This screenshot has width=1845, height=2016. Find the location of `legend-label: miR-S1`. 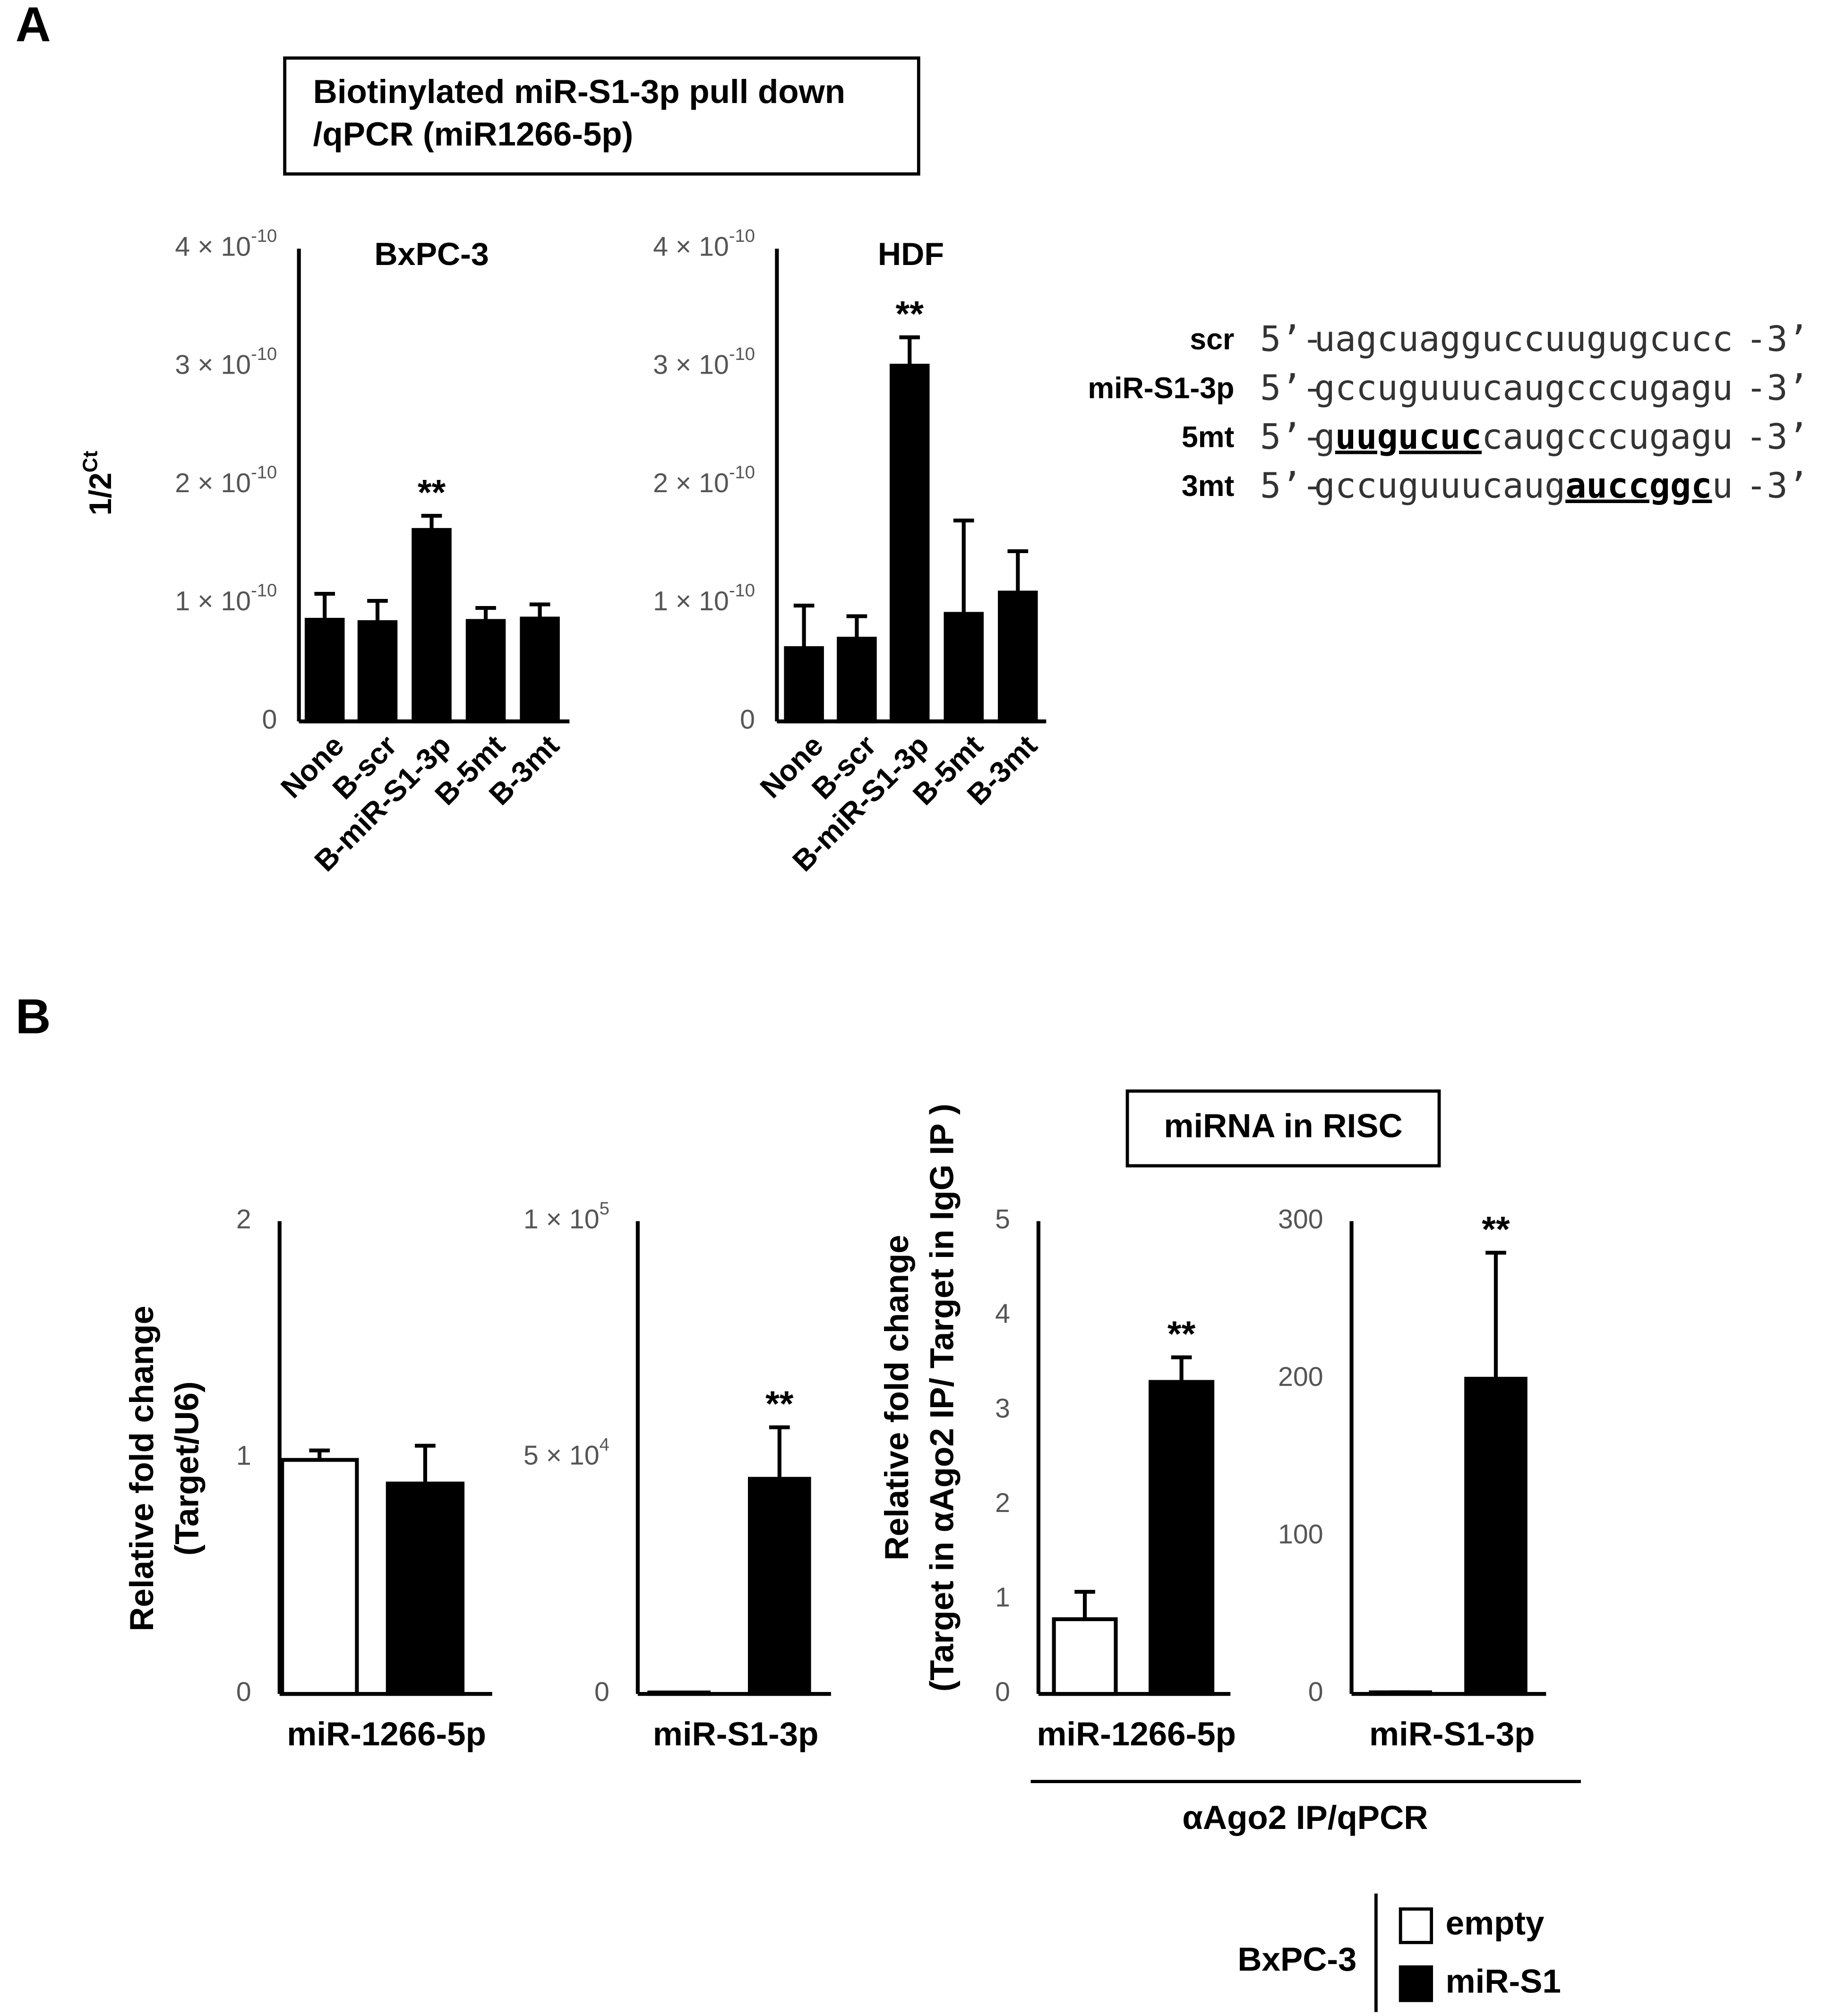

legend-label: miR-S1 is located at coordinates (1503, 1981).